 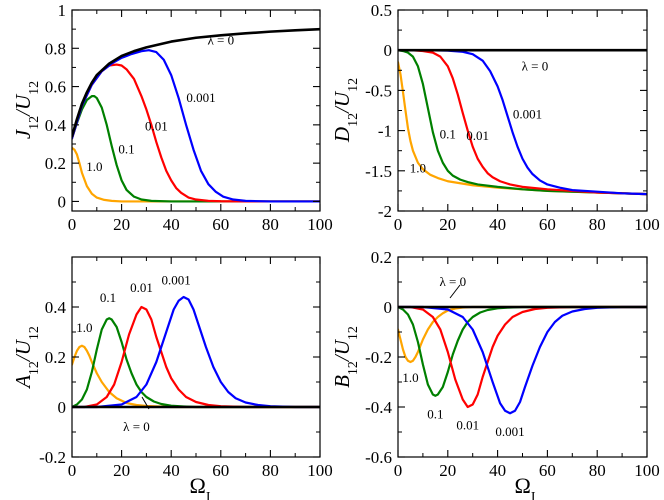 What do you see at coordinates (378, 357) in the screenshot?
I see `ytick-label-b12: -0.2` at bounding box center [378, 357].